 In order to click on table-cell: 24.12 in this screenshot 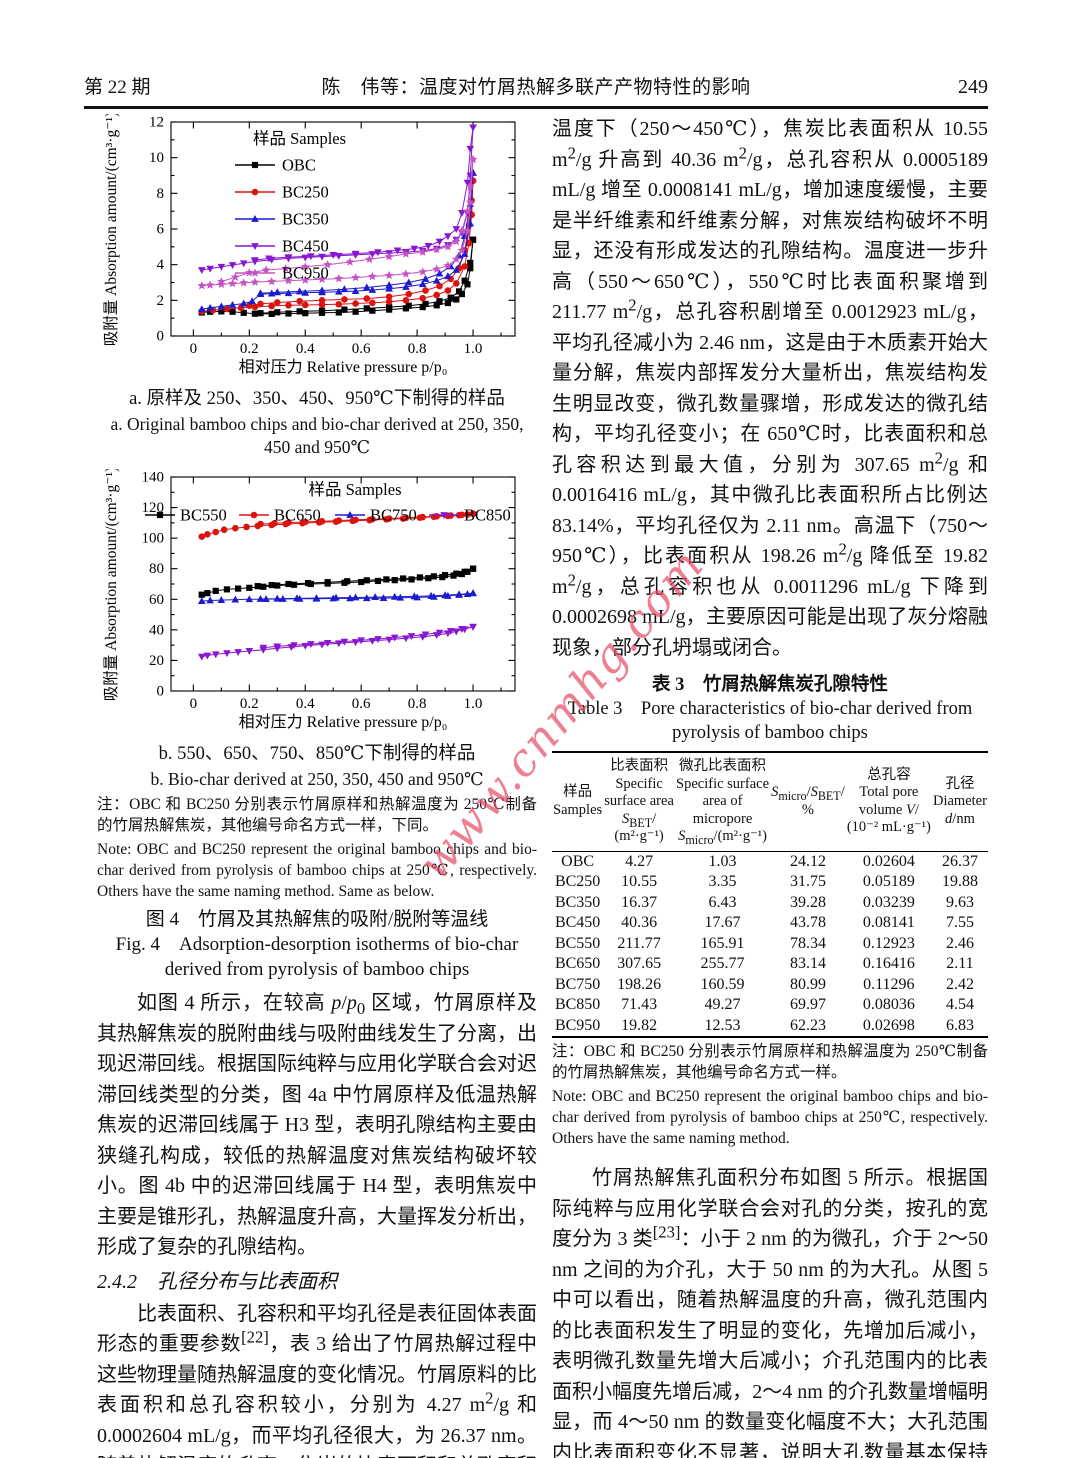, I will do `click(807, 861)`.